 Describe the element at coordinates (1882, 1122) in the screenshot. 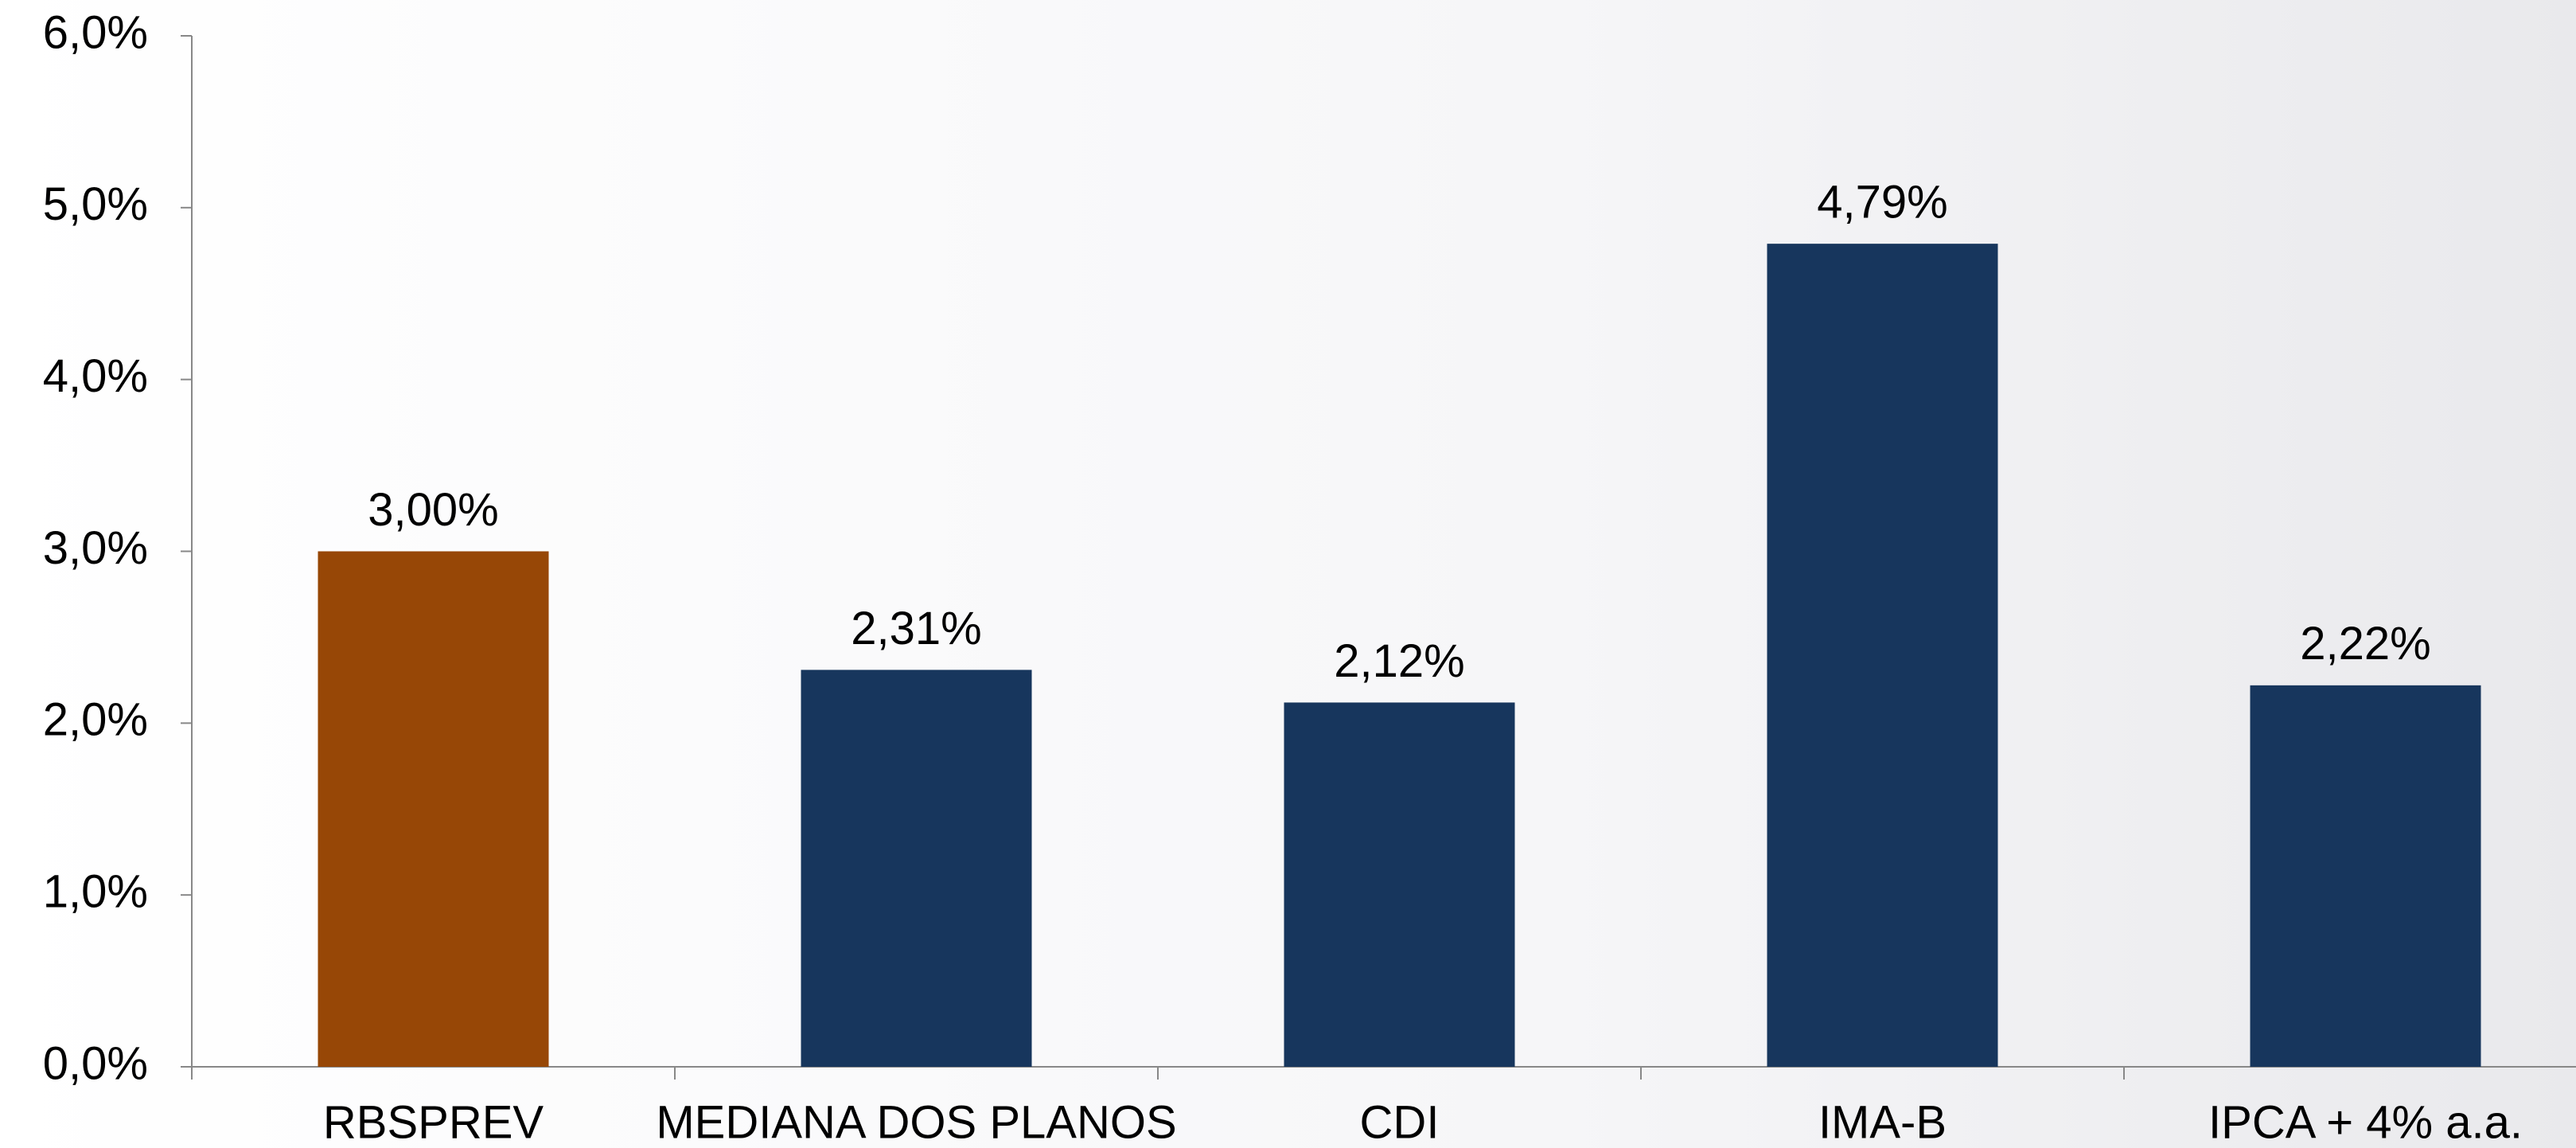

I see `x-tick-label: IMA-B` at that location.